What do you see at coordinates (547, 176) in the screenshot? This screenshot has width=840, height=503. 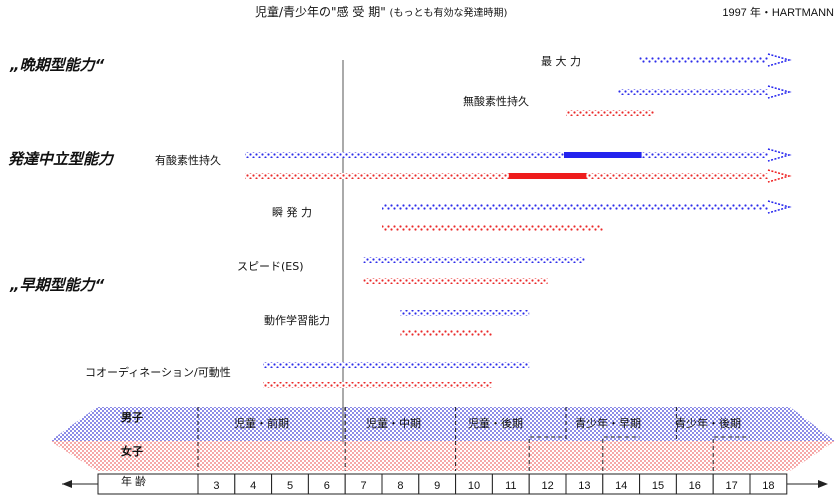 I see `girls-peak-segment` at bounding box center [547, 176].